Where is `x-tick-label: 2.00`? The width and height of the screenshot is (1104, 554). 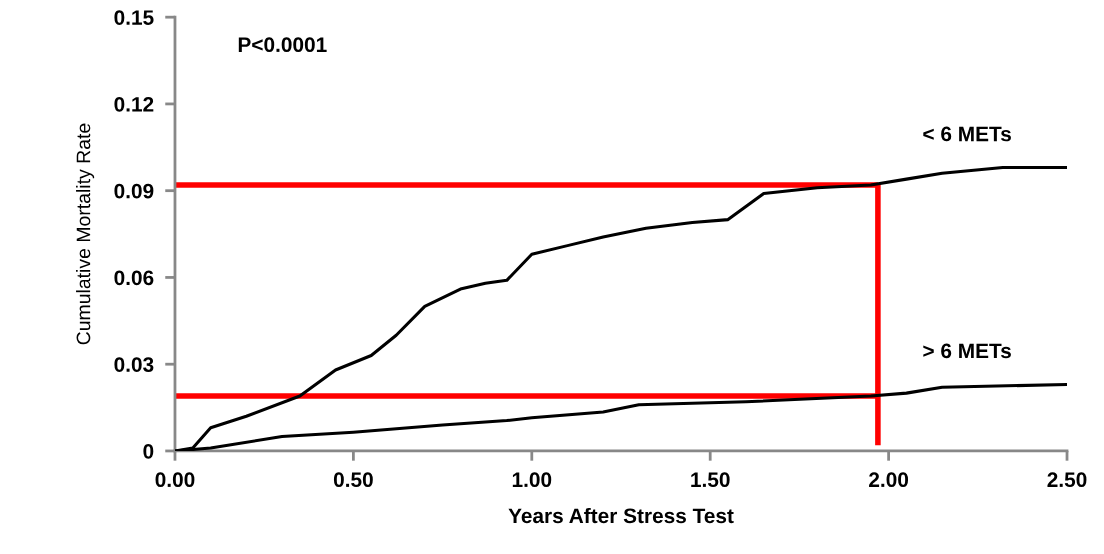
x-tick-label: 2.00 is located at coordinates (889, 480).